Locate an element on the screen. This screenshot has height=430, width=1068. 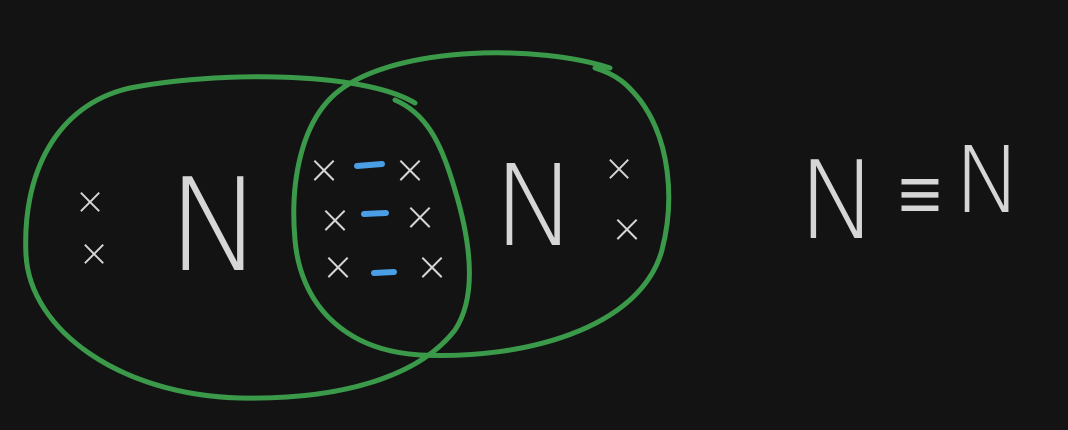
right-lone-electron-2: × is located at coordinates (627, 229).